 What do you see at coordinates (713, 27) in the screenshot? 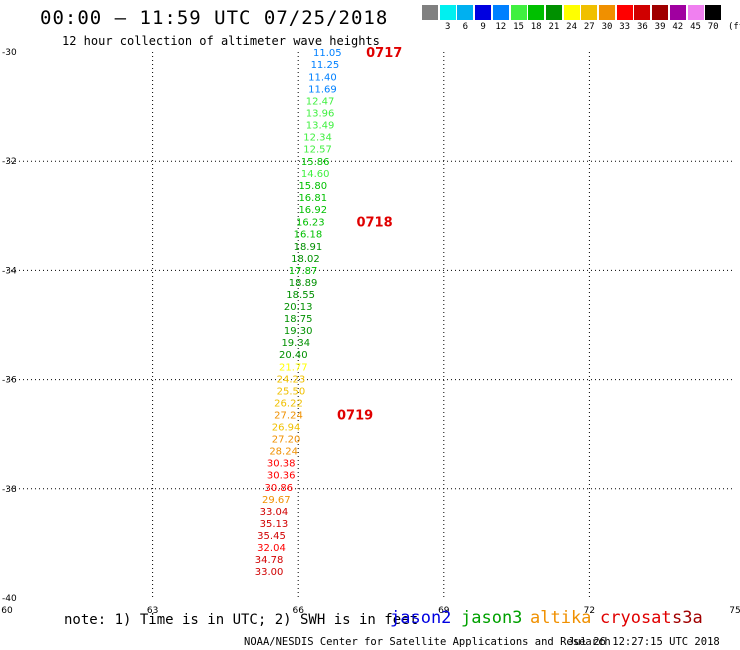
I see `color-legend-label: 70` at bounding box center [713, 27].